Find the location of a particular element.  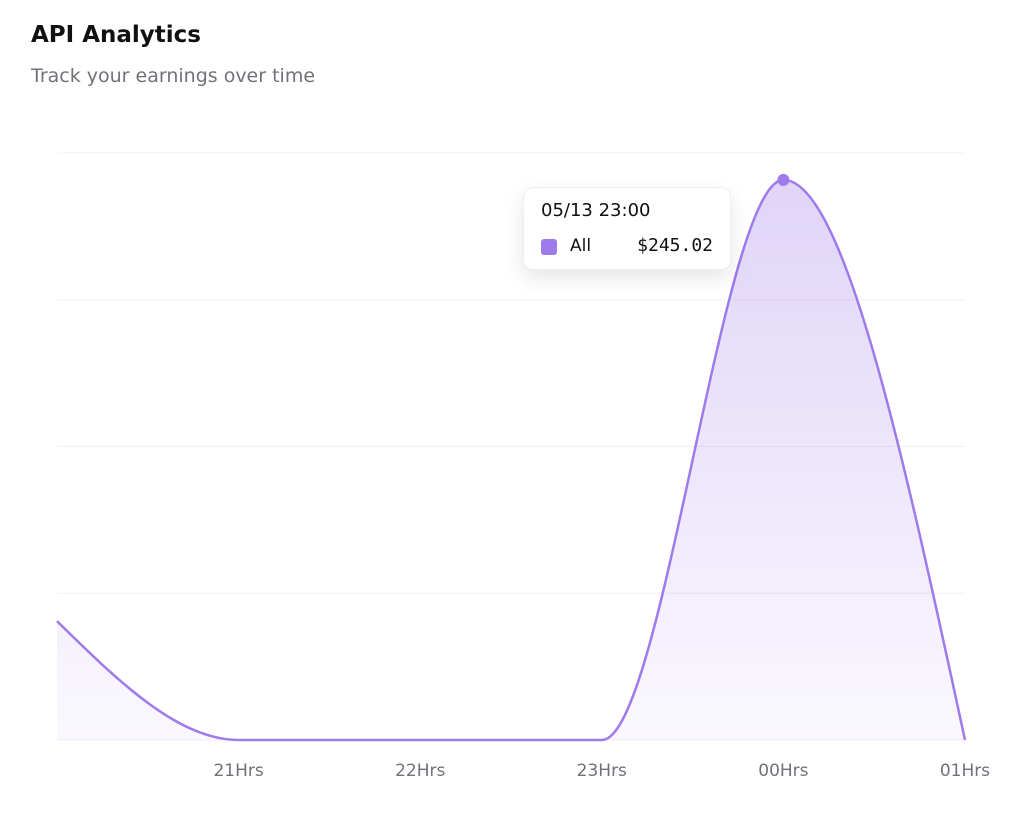

x-tick-label: 01Hrs is located at coordinates (965, 771).